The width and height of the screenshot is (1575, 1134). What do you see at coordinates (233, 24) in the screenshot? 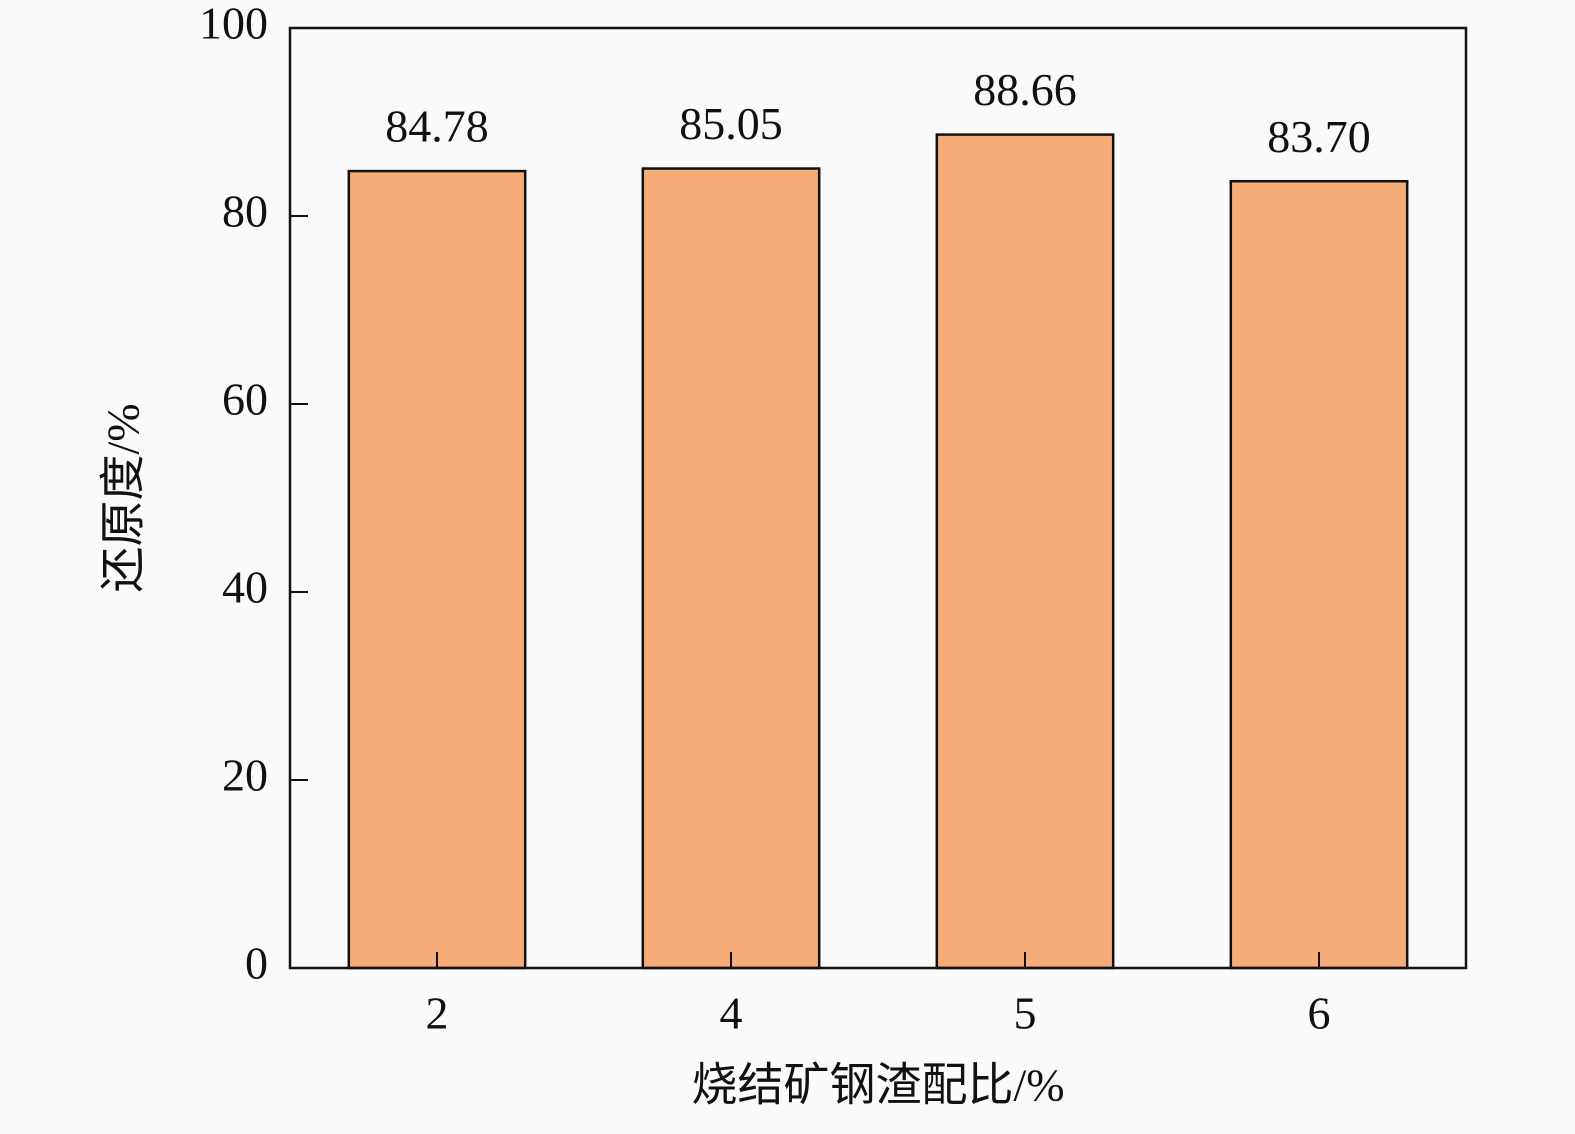
I see `y-tick-label: 100` at bounding box center [233, 24].